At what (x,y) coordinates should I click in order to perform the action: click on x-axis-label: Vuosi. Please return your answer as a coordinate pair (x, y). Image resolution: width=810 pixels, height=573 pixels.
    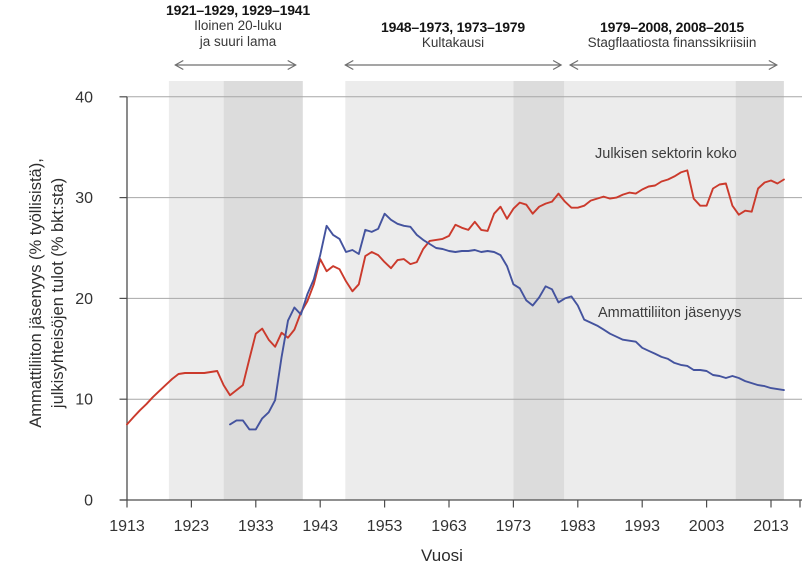
    Looking at the image, I should click on (442, 555).